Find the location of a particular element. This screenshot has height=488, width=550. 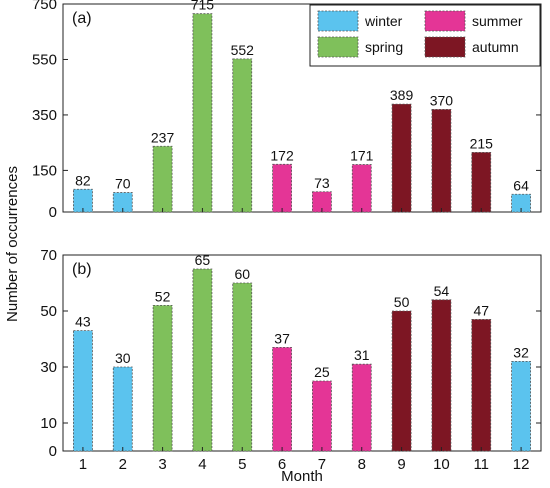

data-label: 82 is located at coordinates (83, 180).